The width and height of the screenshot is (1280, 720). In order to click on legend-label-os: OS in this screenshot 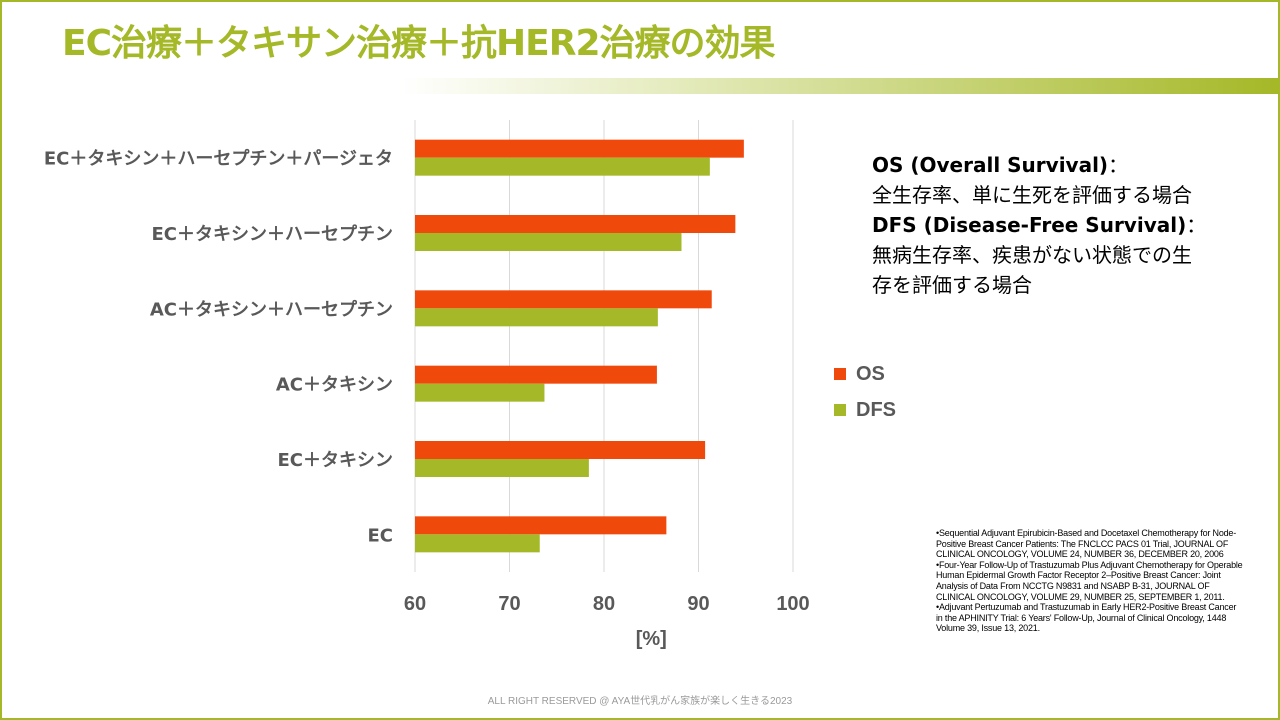, I will do `click(870, 373)`.